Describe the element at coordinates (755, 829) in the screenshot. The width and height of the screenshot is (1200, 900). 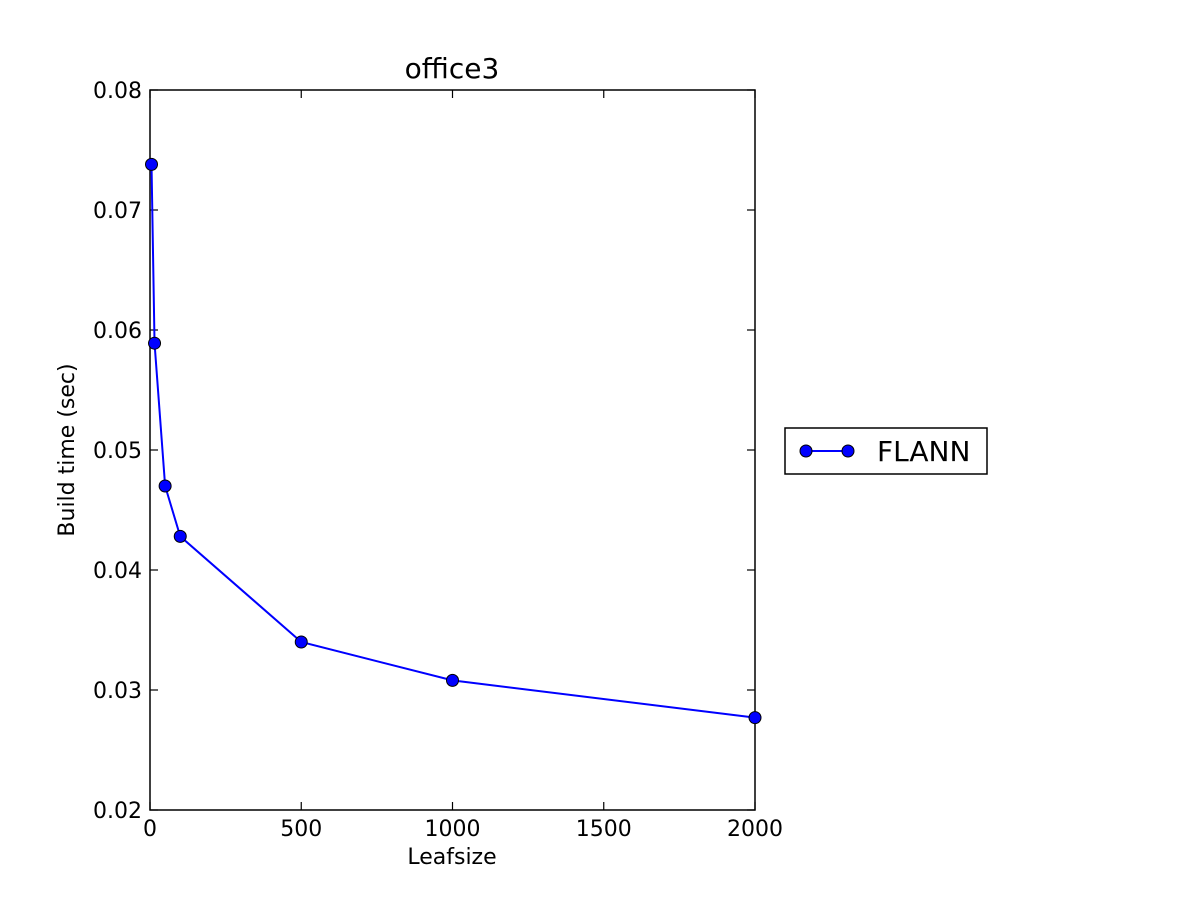
I see `x-tick-label: 2000` at that location.